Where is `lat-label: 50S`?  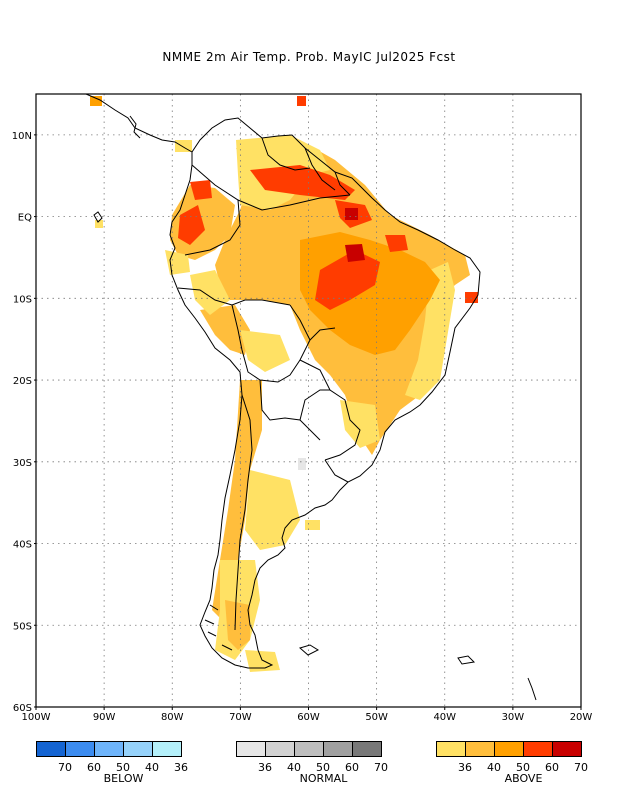
lat-label: 50S is located at coordinates (22, 626).